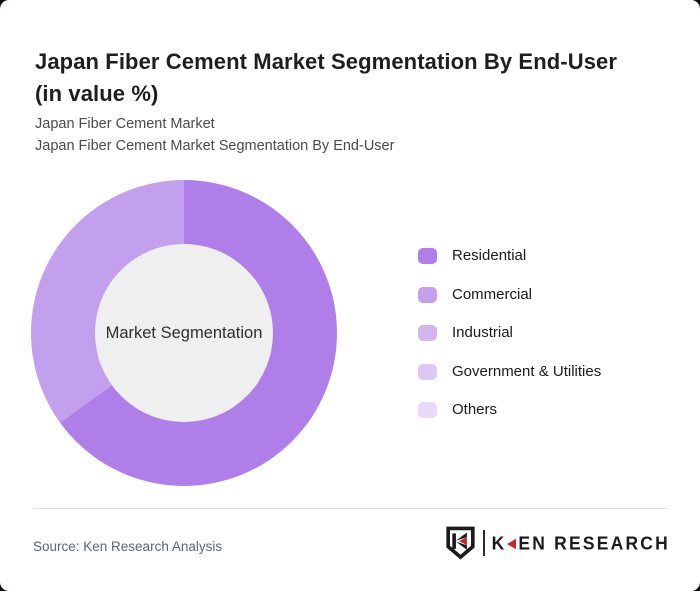  I want to click on ken-research-logo: K EN RESEARCH, so click(557, 543).